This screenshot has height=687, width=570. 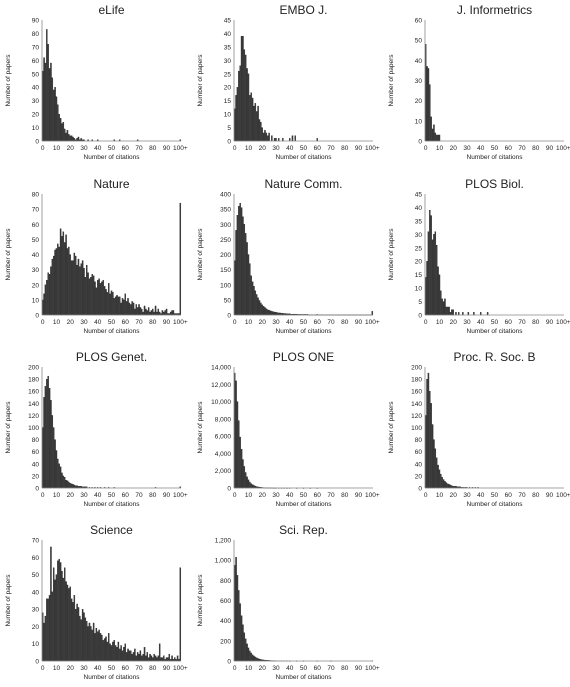 What do you see at coordinates (303, 10) in the screenshot?
I see `chart-title: EMBO J.` at bounding box center [303, 10].